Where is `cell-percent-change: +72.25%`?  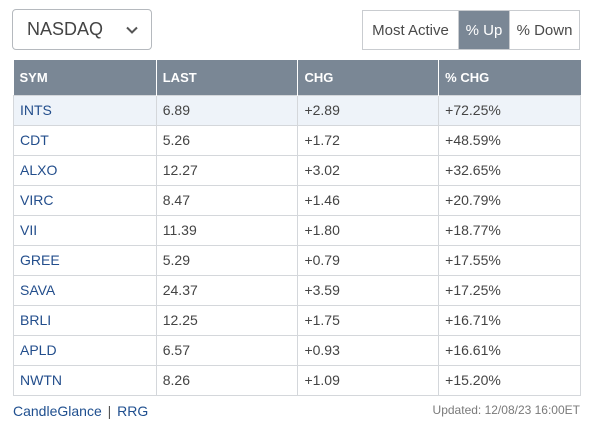 cell-percent-change: +72.25% is located at coordinates (509, 110).